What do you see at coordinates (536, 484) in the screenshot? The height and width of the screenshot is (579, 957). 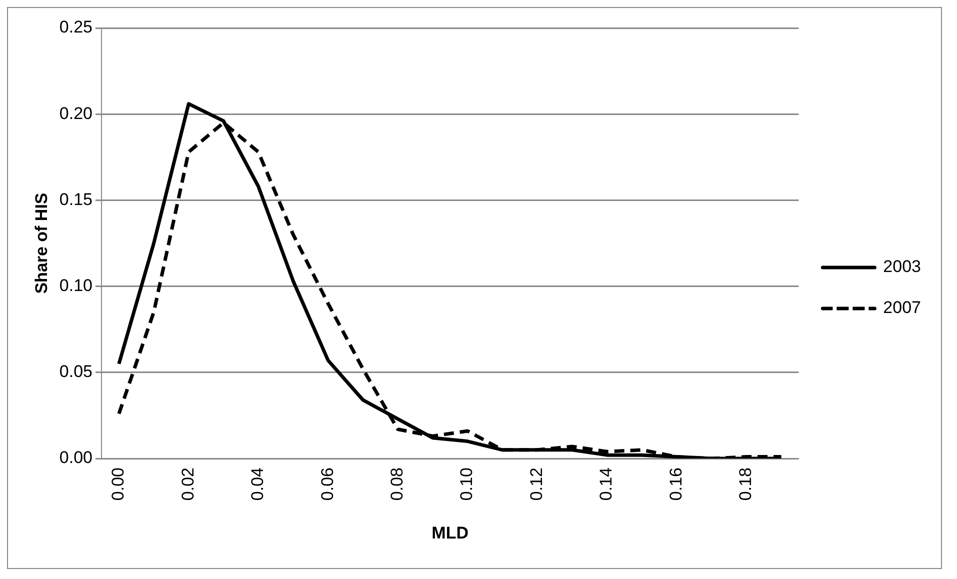 I see `x-tick-label: 0.12` at bounding box center [536, 484].